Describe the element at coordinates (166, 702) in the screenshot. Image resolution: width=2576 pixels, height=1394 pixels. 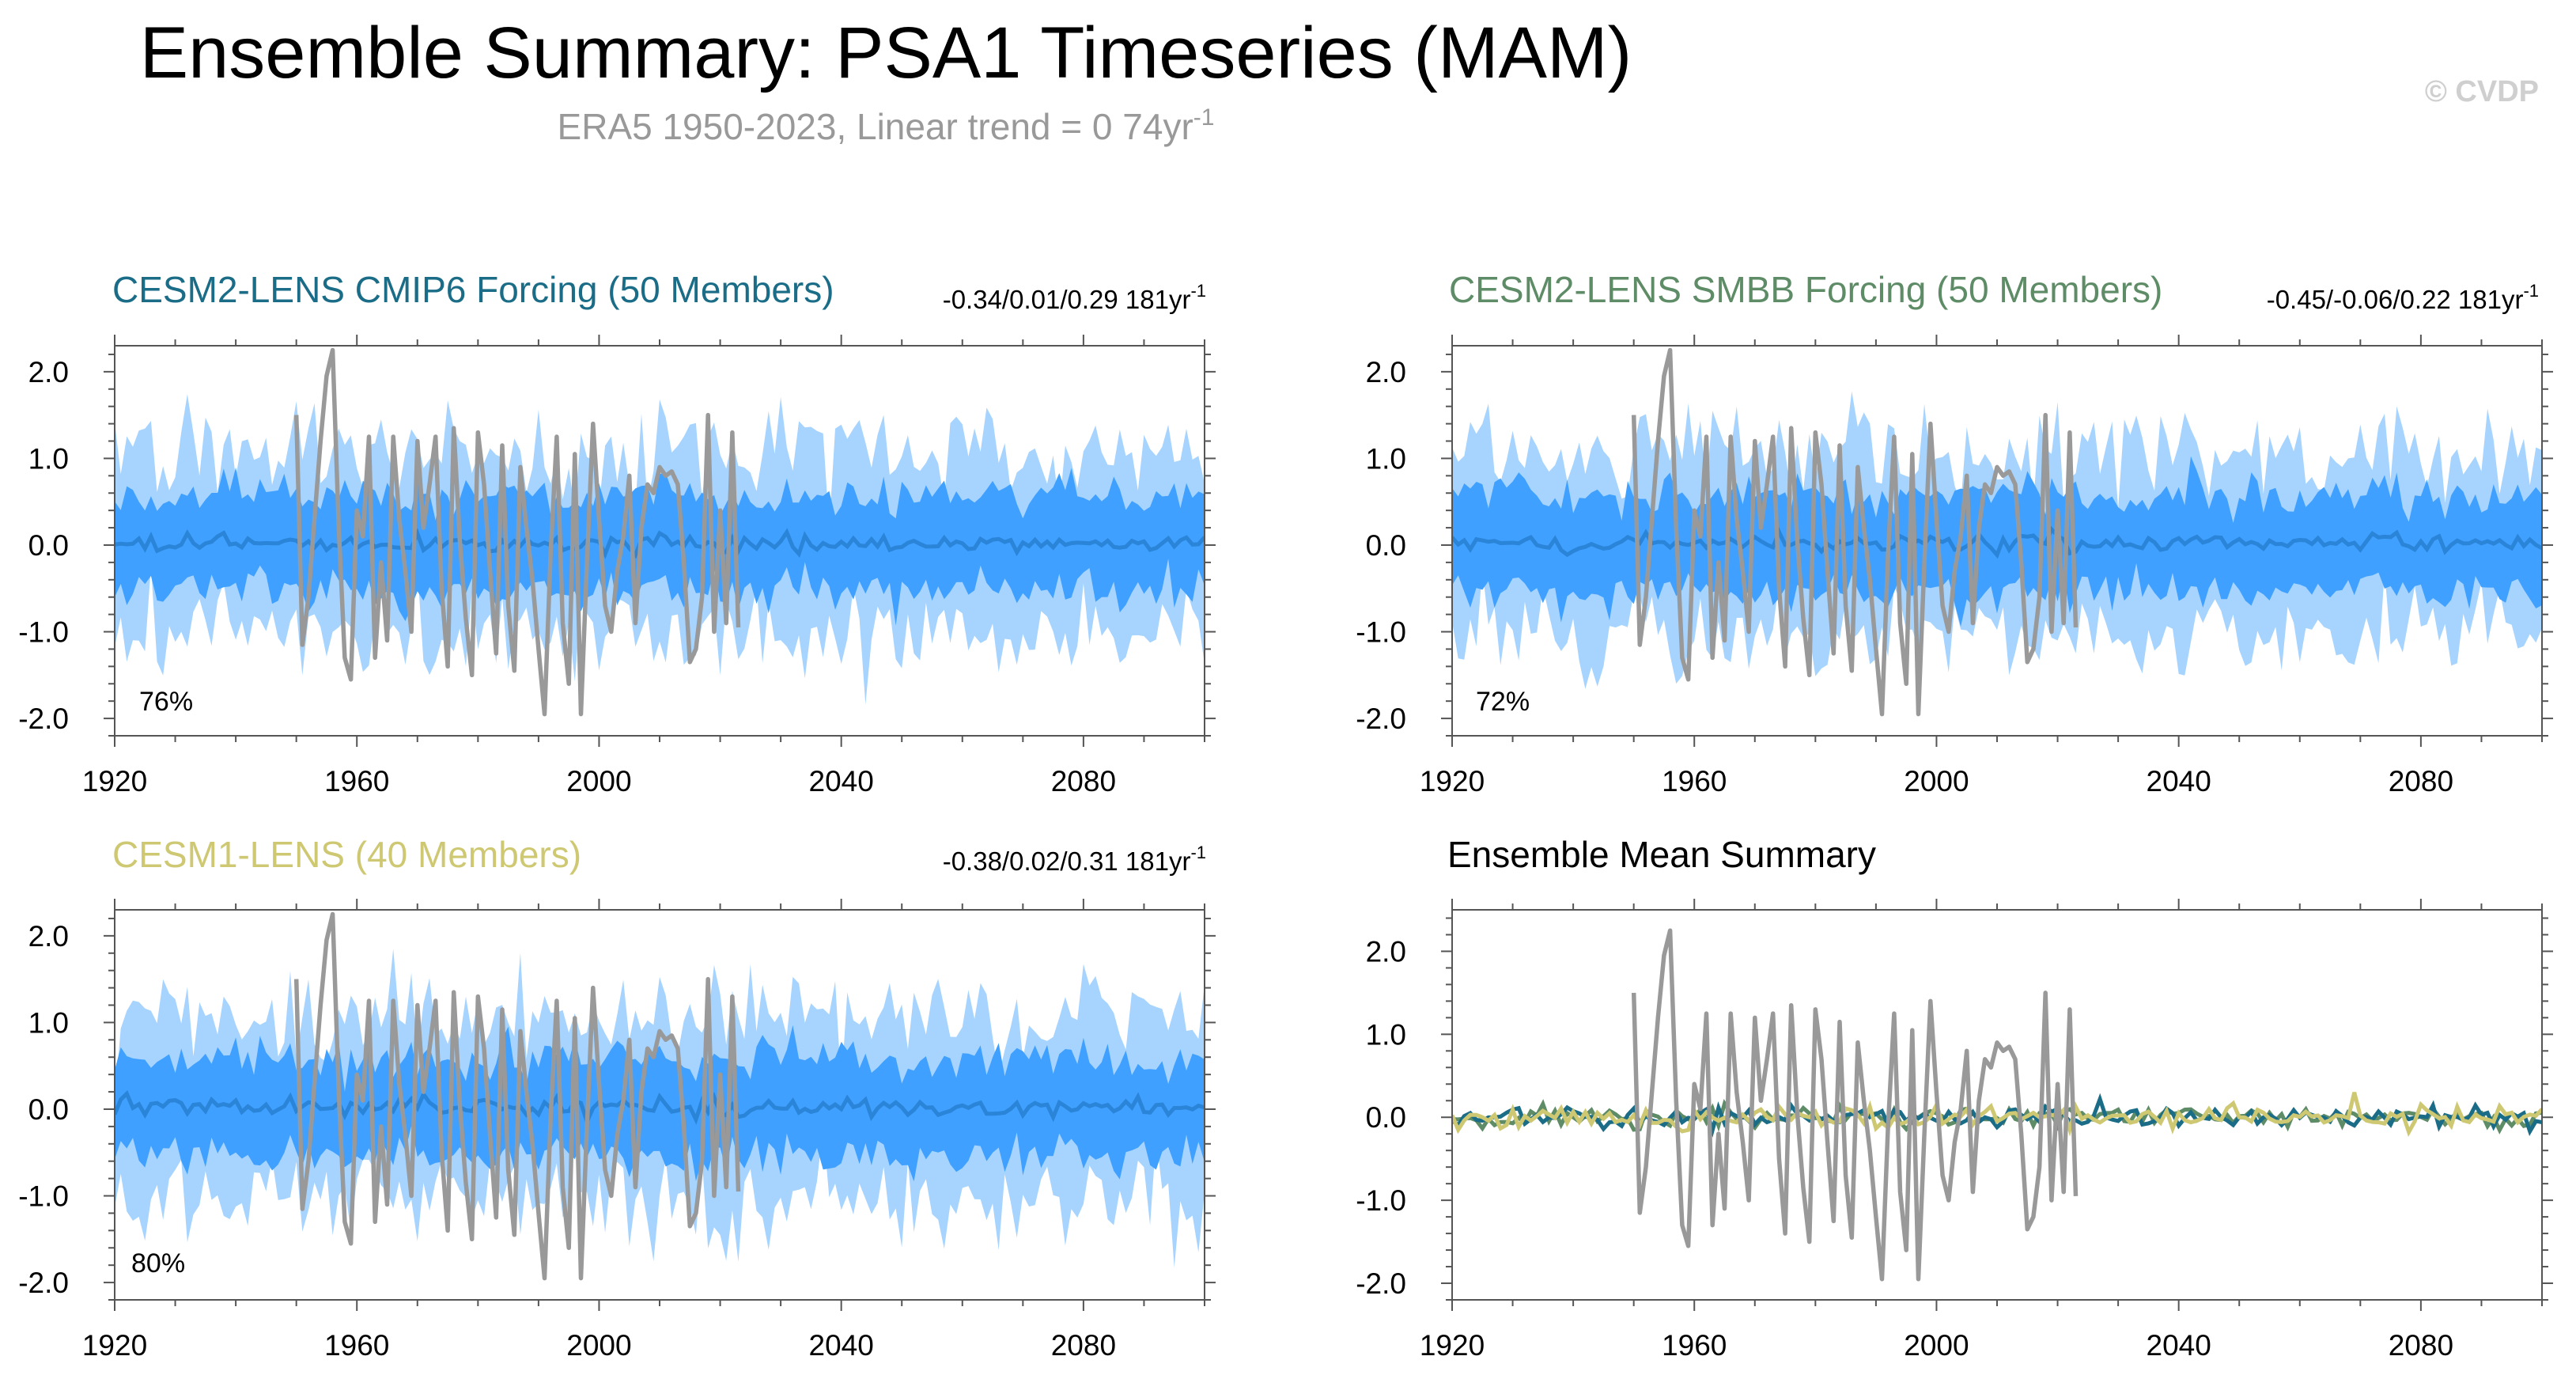
I see `percent-label: 76%` at that location.